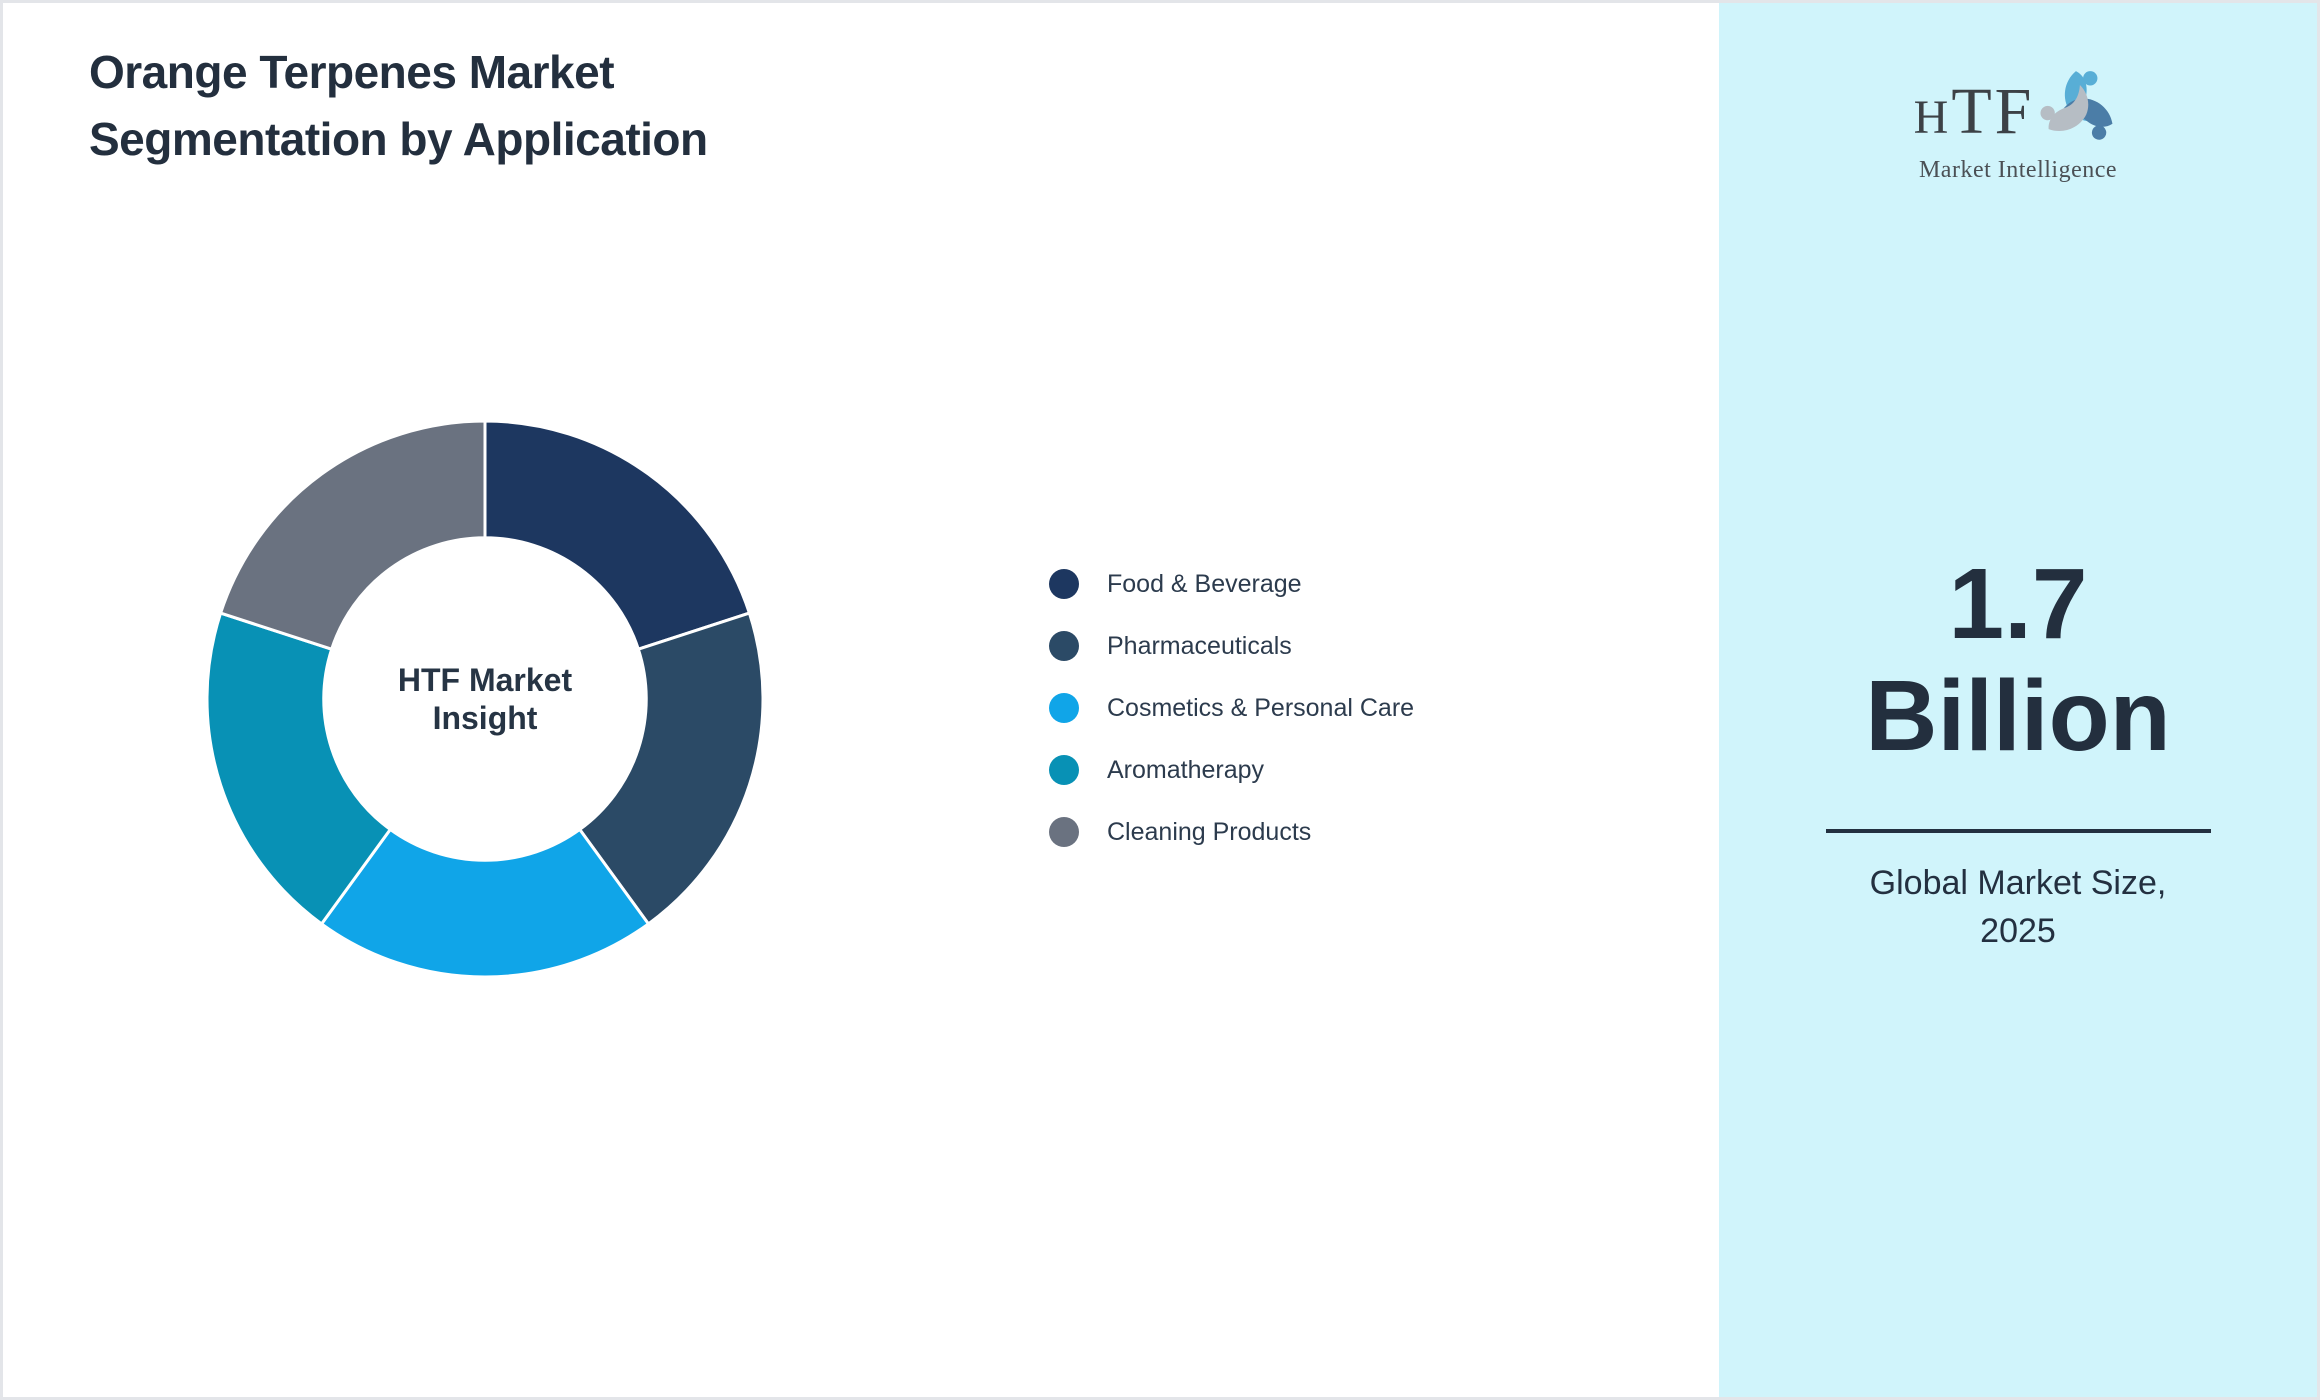 The image size is (2320, 1400). I want to click on donut-center-label-line2: Insight, so click(485, 718).